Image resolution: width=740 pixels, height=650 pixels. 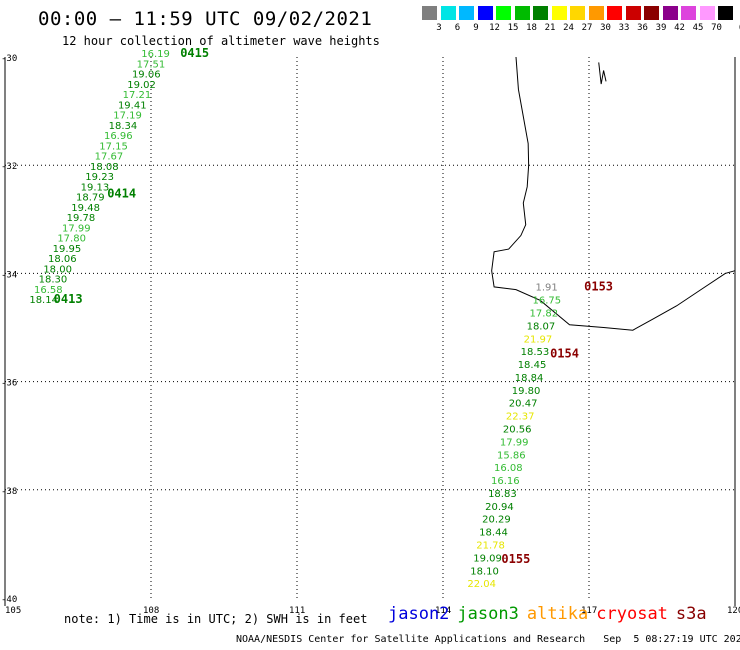 I want to click on wave-height-label: 19.95, so click(x=67, y=249).